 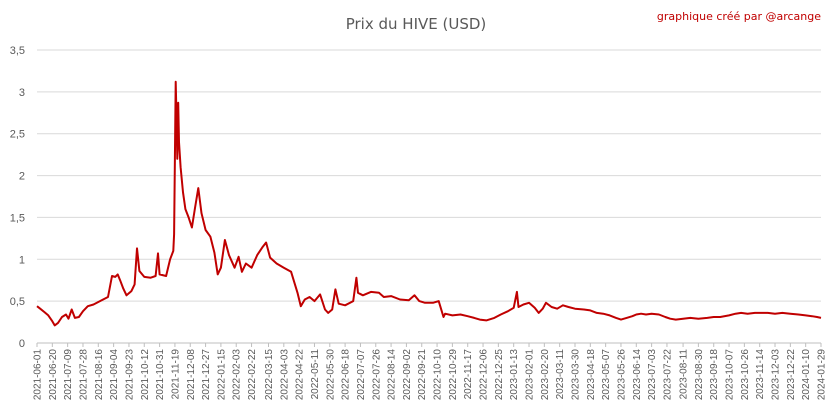 What do you see at coordinates (806, 375) in the screenshot?
I see `x-tick-label: 2024-01-10` at bounding box center [806, 375].